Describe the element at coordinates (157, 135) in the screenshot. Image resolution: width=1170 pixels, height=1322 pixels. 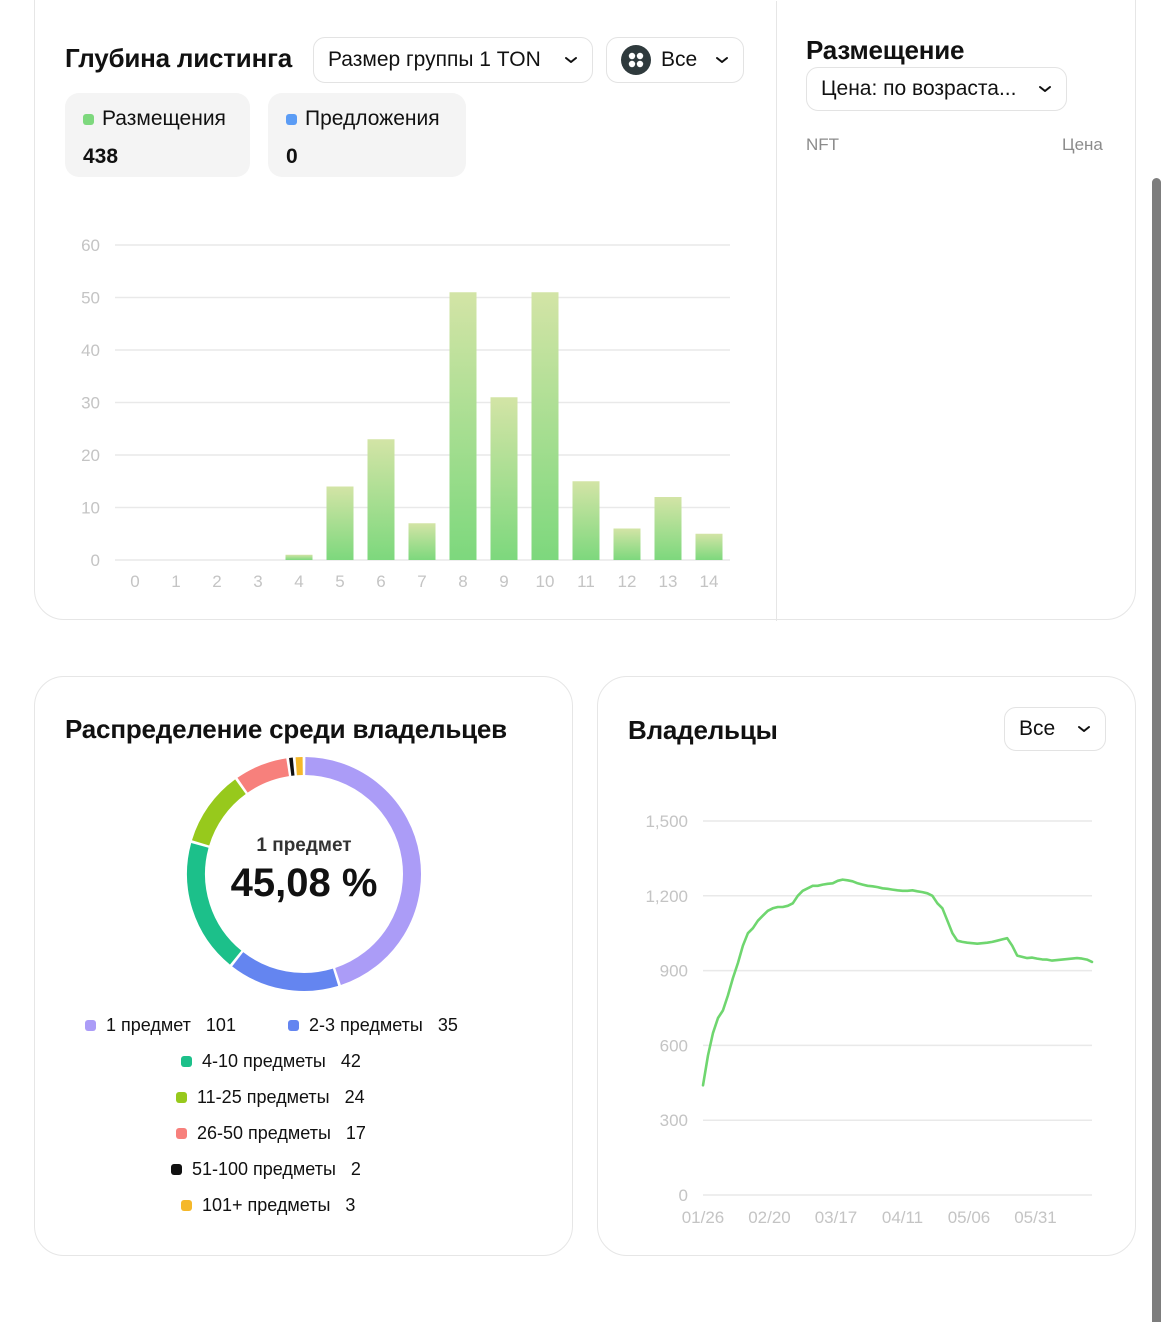
I see `listings-stat: Размещения 438` at that location.